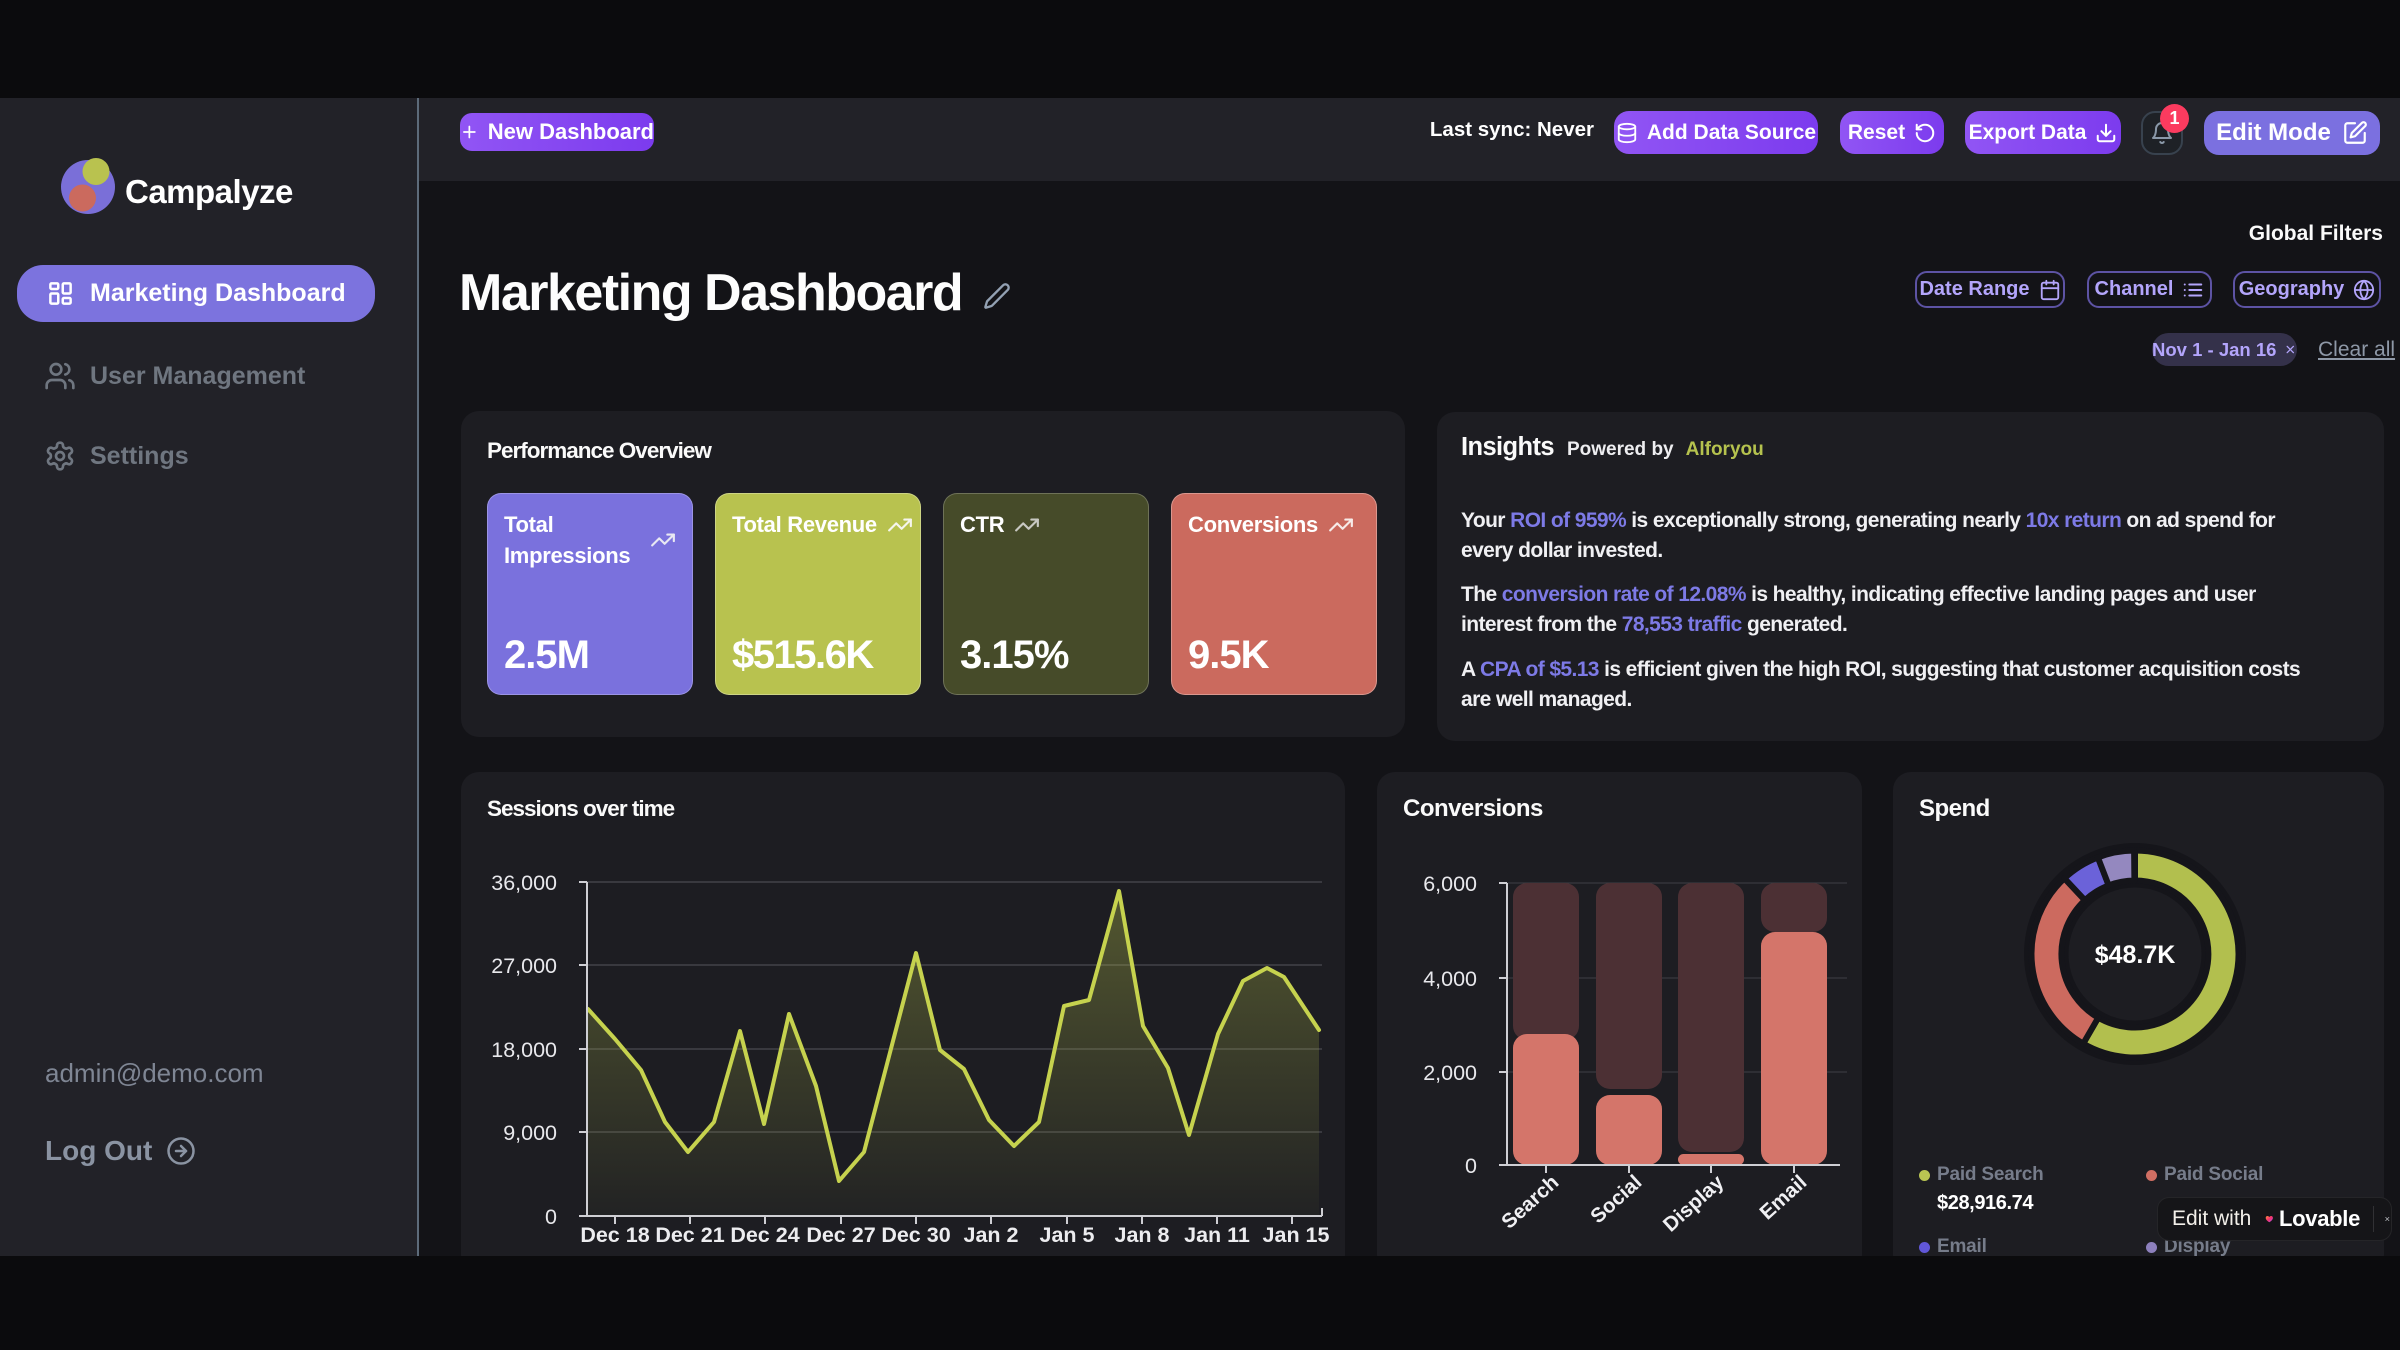 The height and width of the screenshot is (1350, 2400). I want to click on svg-text: 9,000, so click(530, 1133).